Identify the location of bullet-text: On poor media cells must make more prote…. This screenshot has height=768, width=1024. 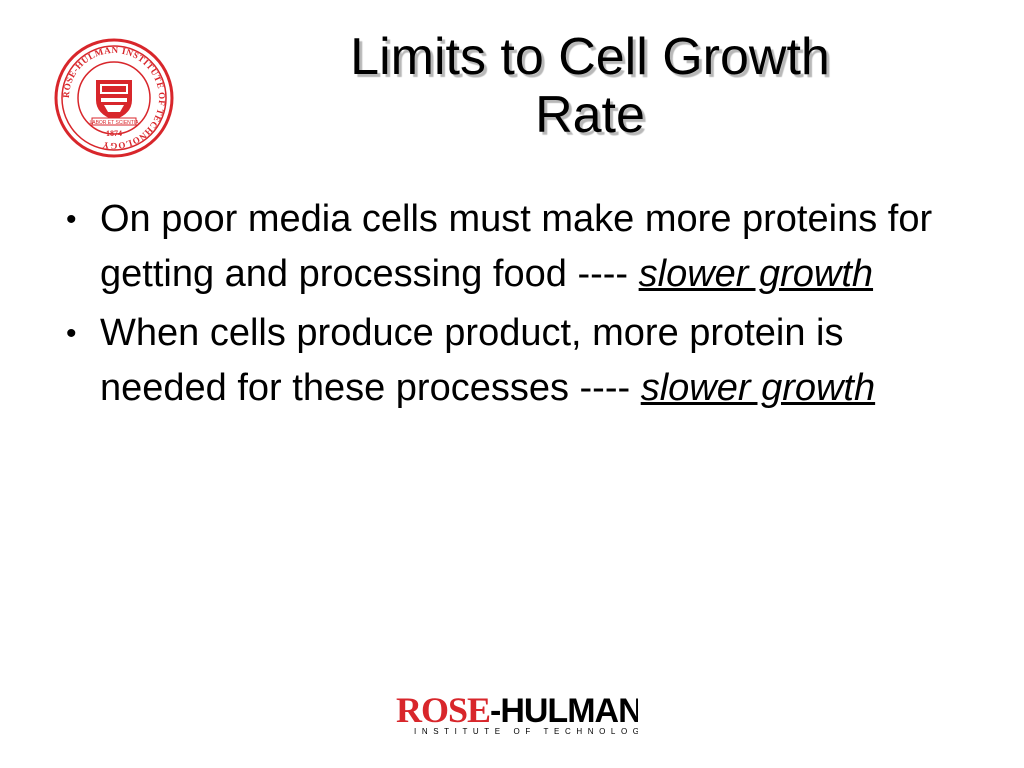
(516, 246).